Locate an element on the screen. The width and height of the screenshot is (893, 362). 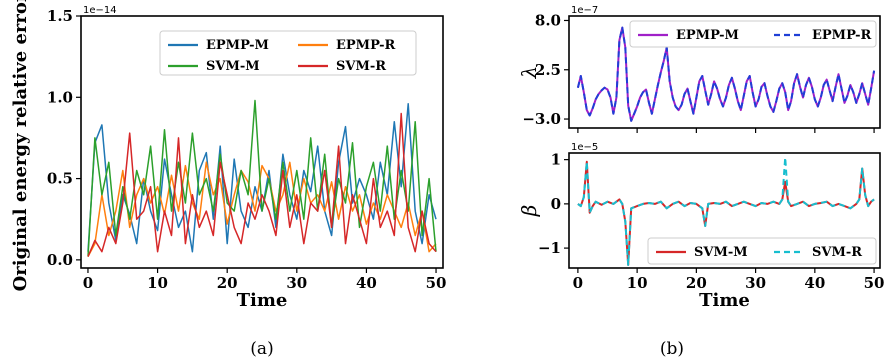
y-offset-text: 1e−5 is located at coordinates (584, 147).